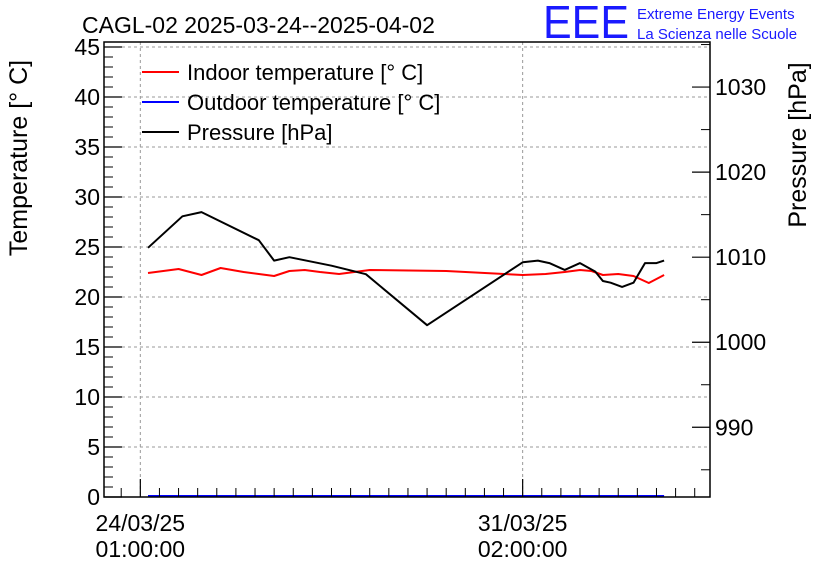 Image resolution: width=836 pixels, height=572 pixels. Describe the element at coordinates (740, 257) in the screenshot. I see `y-right-tick-label: 1010` at that location.